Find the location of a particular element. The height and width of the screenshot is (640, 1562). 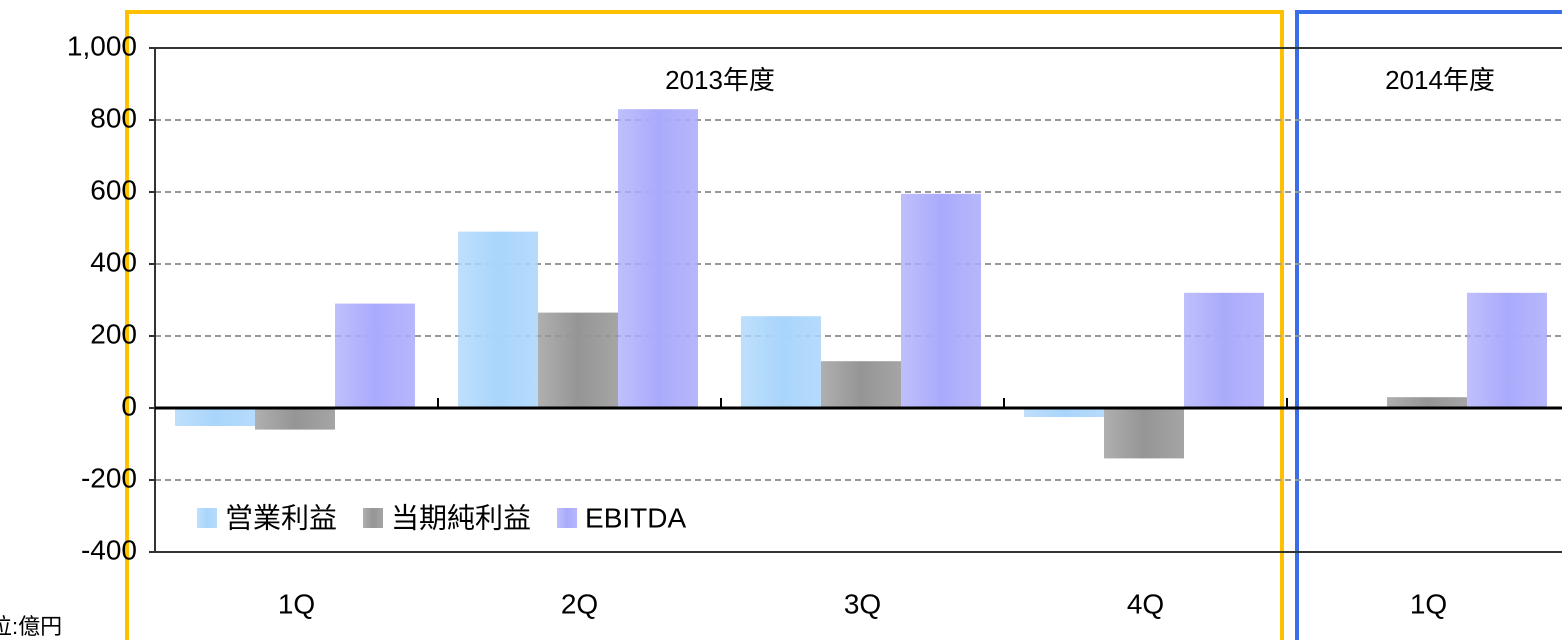

annotation: 2014年度 is located at coordinates (1440, 80).